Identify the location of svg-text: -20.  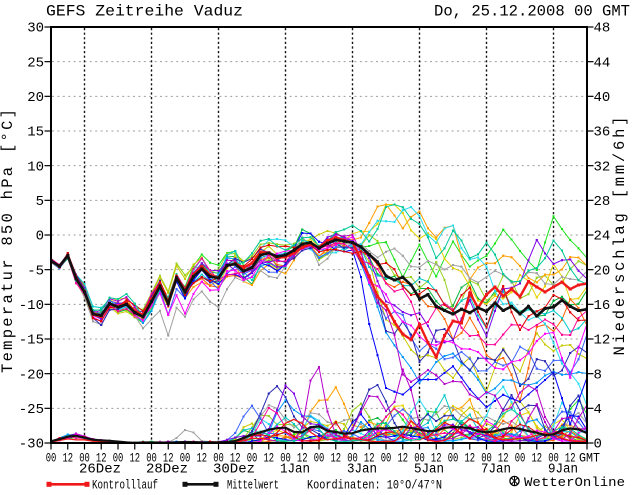
(31, 375).